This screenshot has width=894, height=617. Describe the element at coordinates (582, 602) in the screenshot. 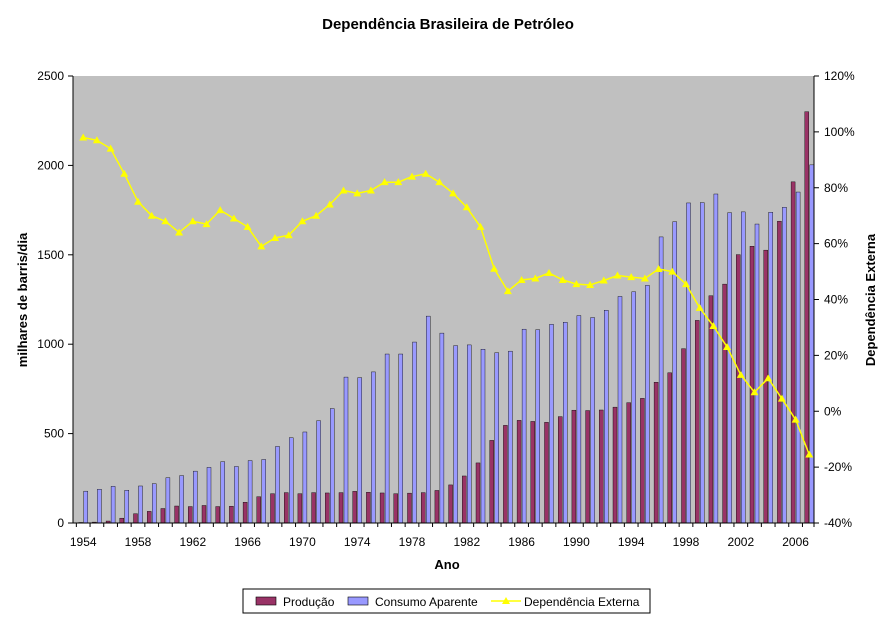

I see `legend-label-dependencia: Dependência Externa` at that location.